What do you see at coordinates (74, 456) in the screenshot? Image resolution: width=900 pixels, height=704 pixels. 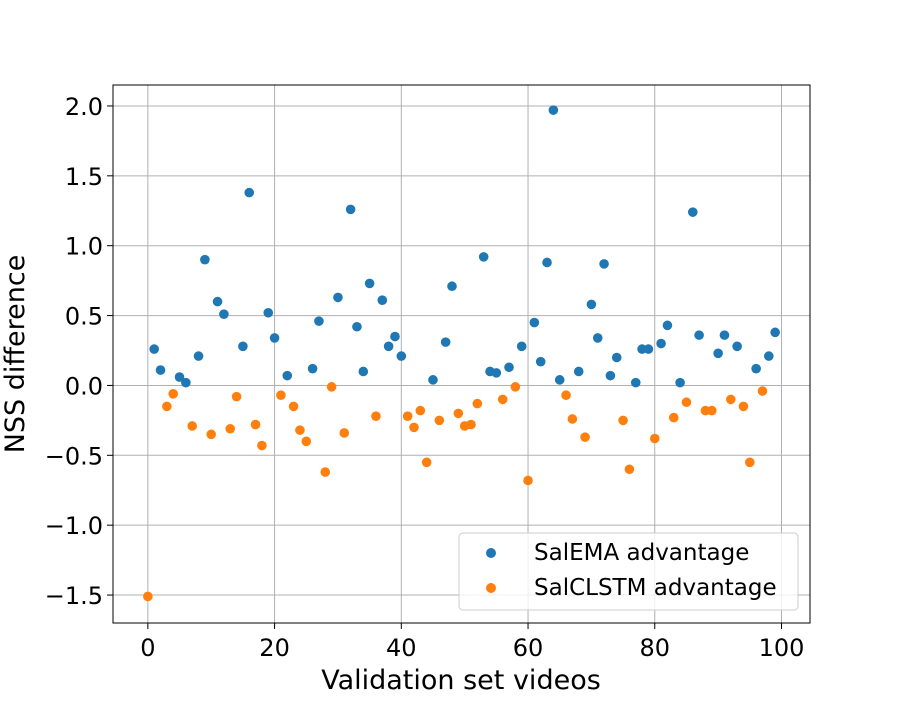 I see `y-tick-label: −0.5` at bounding box center [74, 456].